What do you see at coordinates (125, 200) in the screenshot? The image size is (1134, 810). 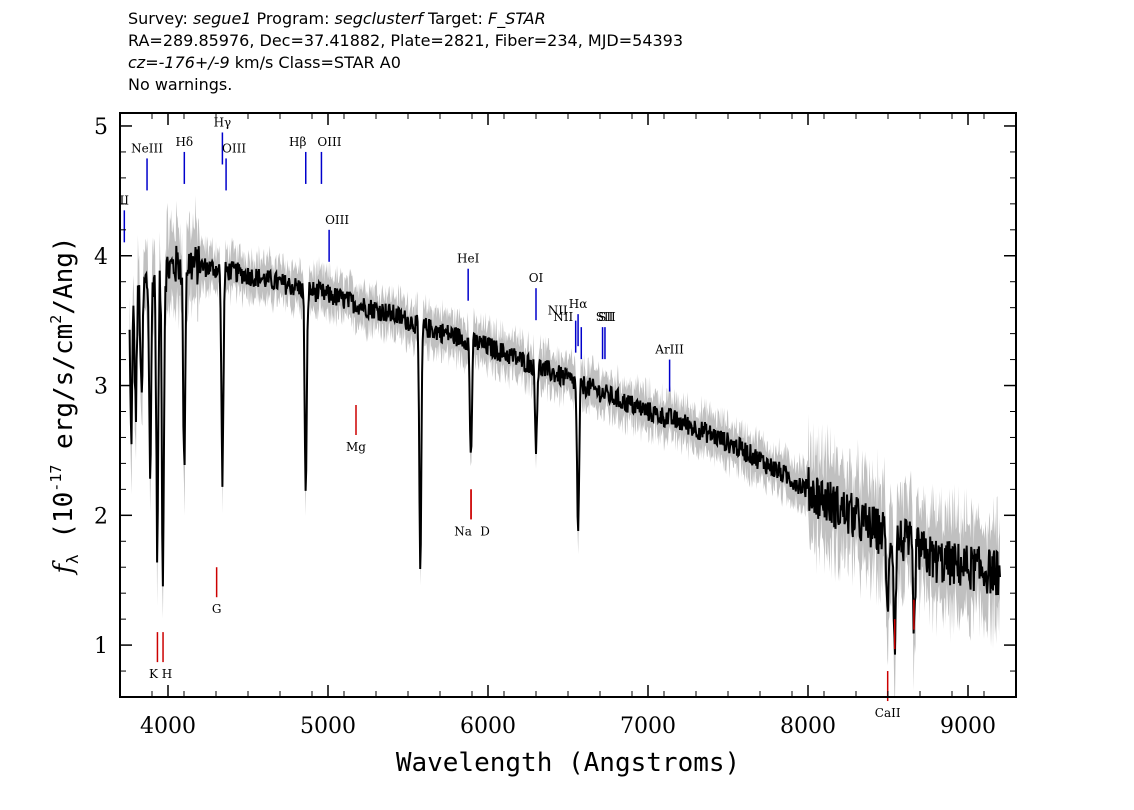 I see `emission-line-label: II` at bounding box center [125, 200].